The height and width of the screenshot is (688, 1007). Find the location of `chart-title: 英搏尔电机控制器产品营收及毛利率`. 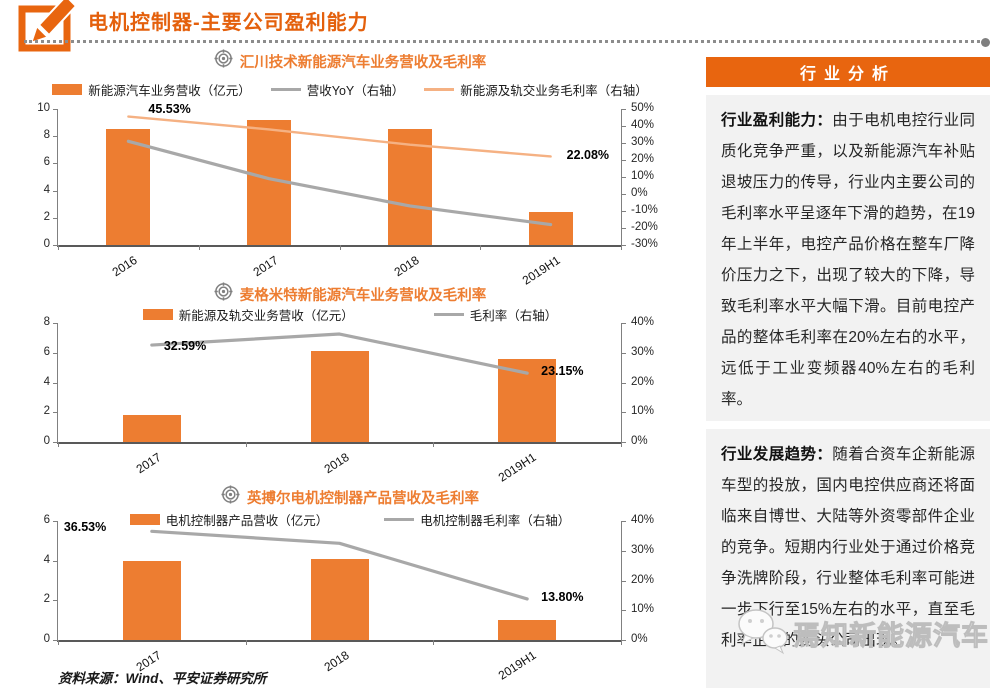

chart-title: 英搏尔电机控制器产品营收及毛利率 is located at coordinates (363, 498).